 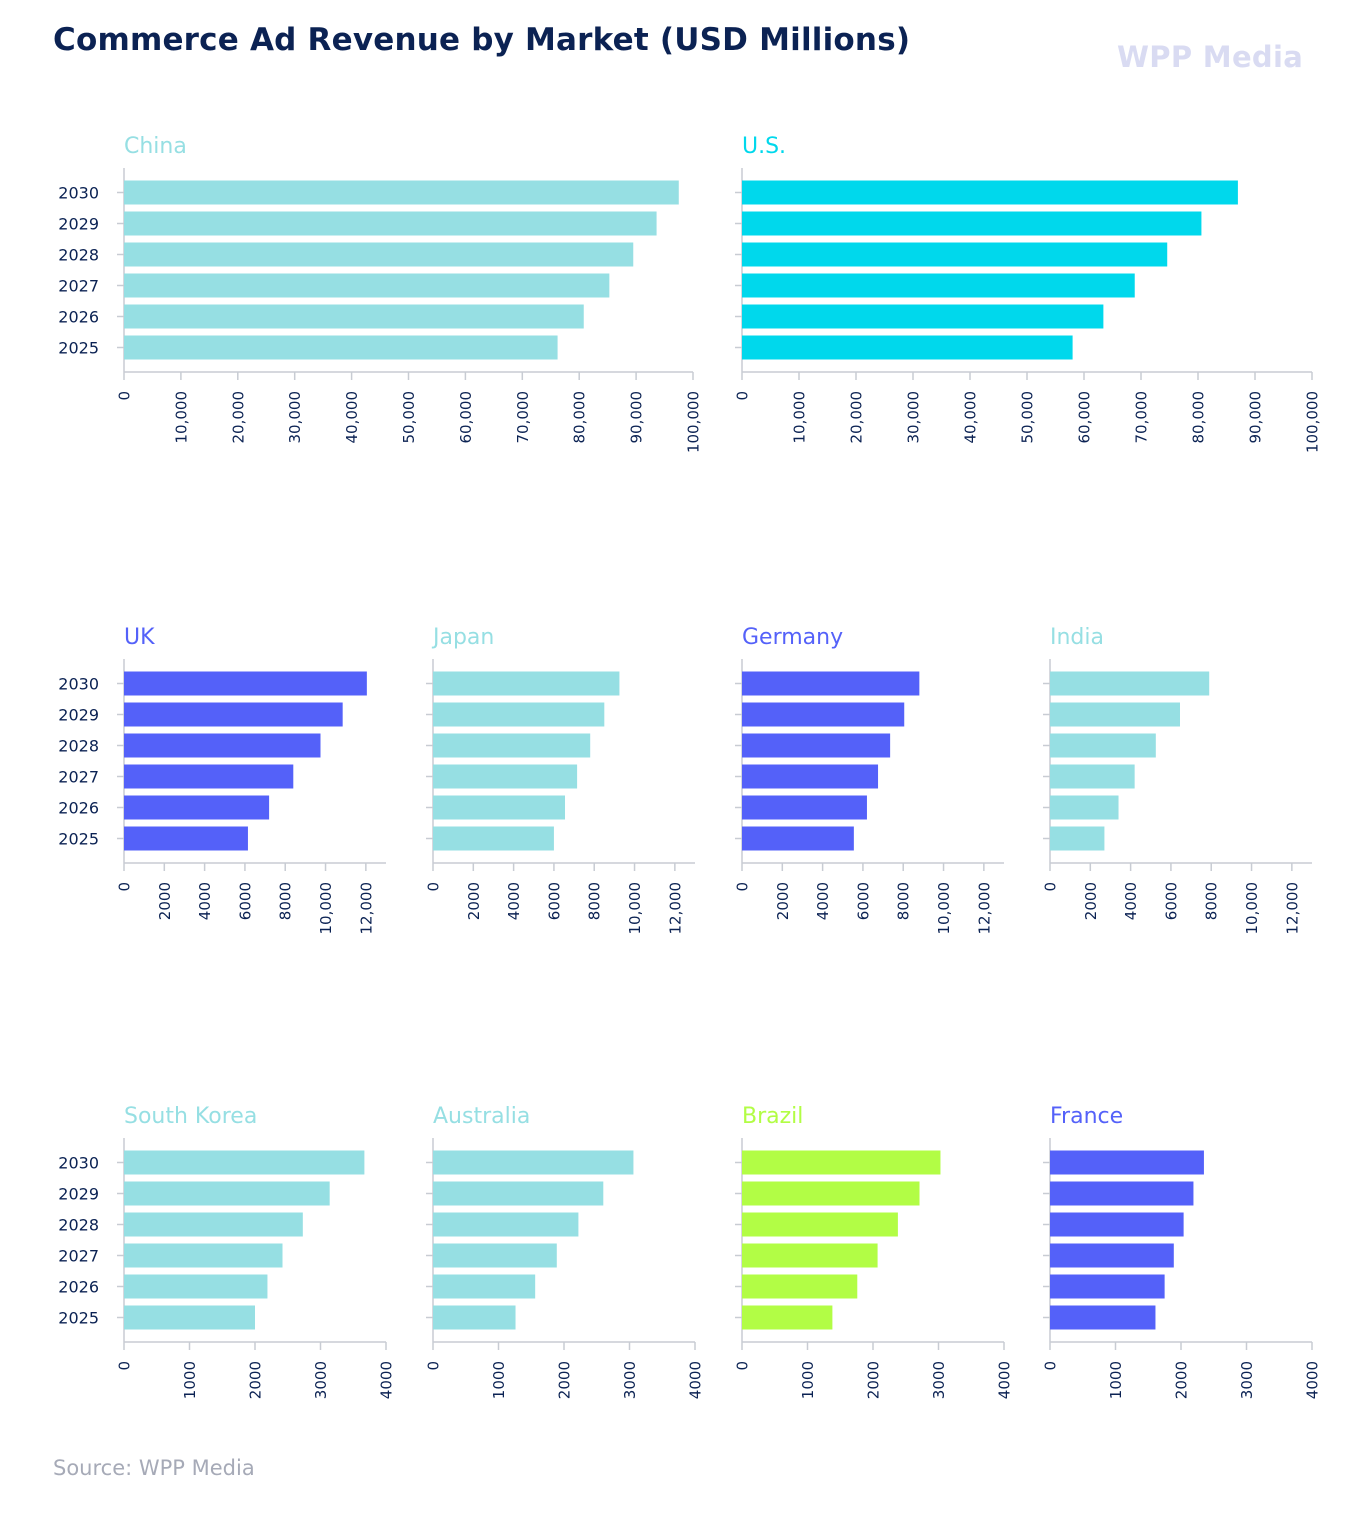 I want to click on bar-australia-2026, so click(x=484, y=1286).